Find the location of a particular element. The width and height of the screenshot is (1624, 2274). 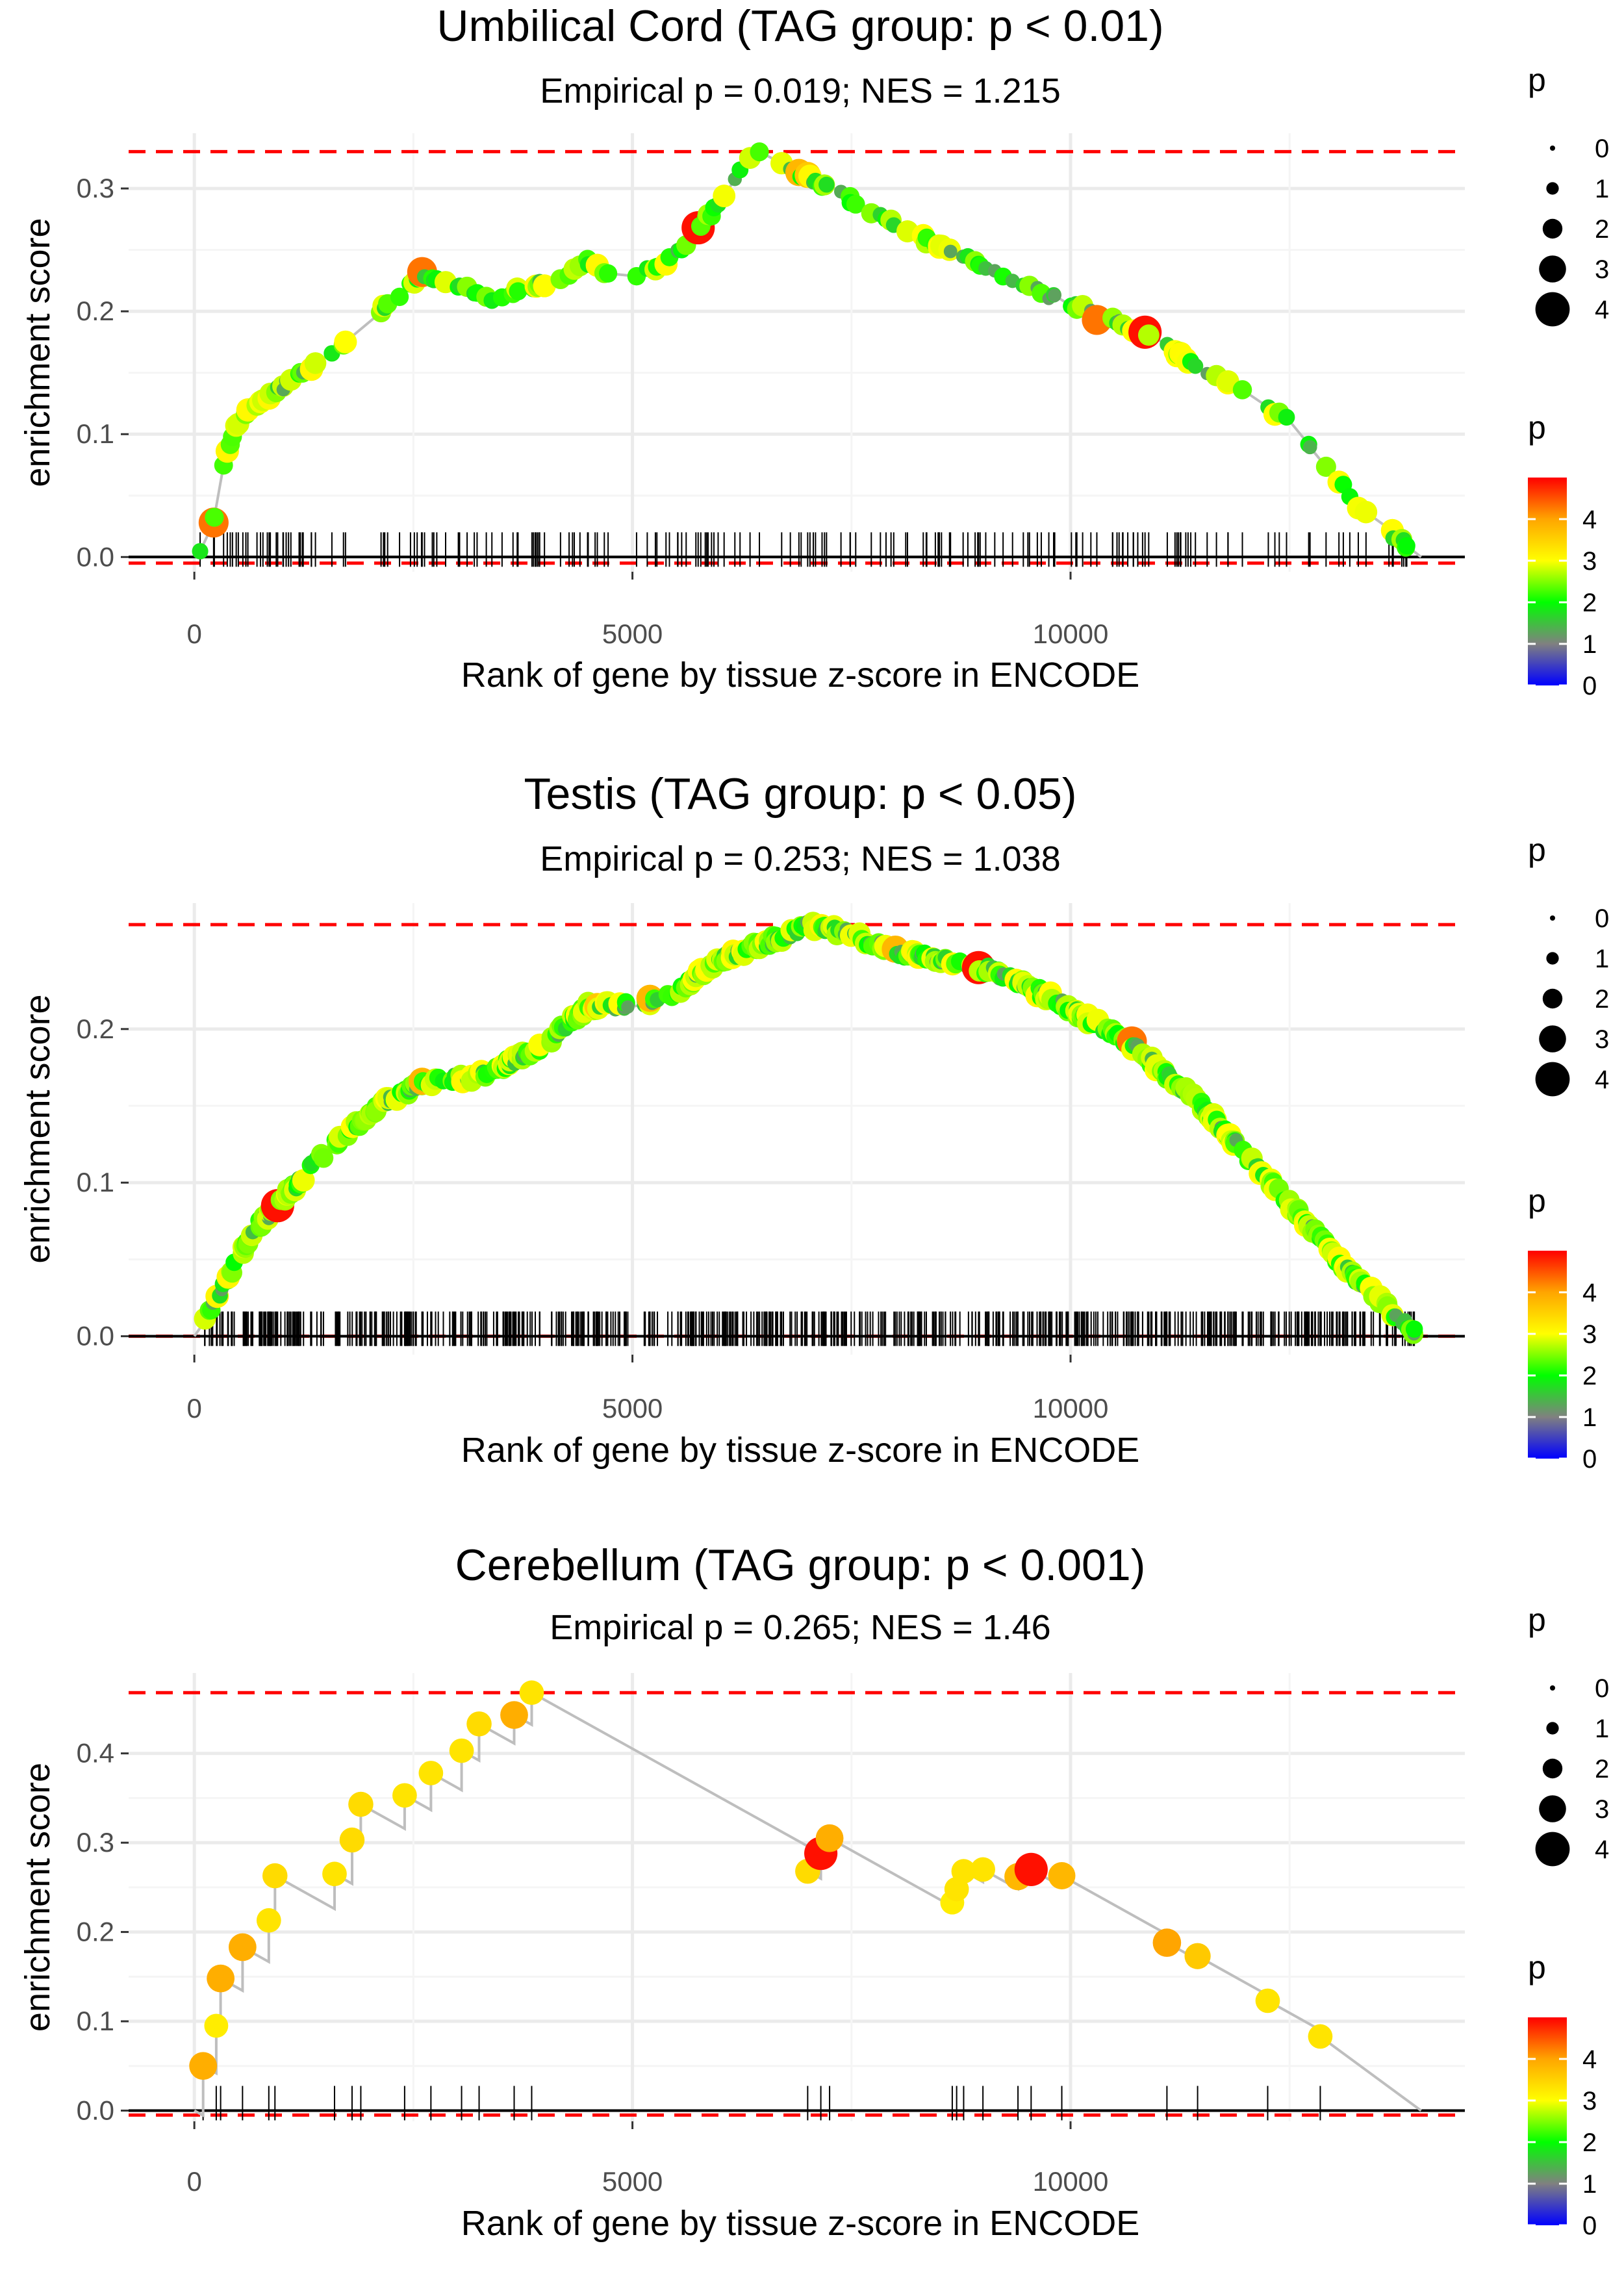

y-tick-label: 0.3 is located at coordinates (95, 1842).